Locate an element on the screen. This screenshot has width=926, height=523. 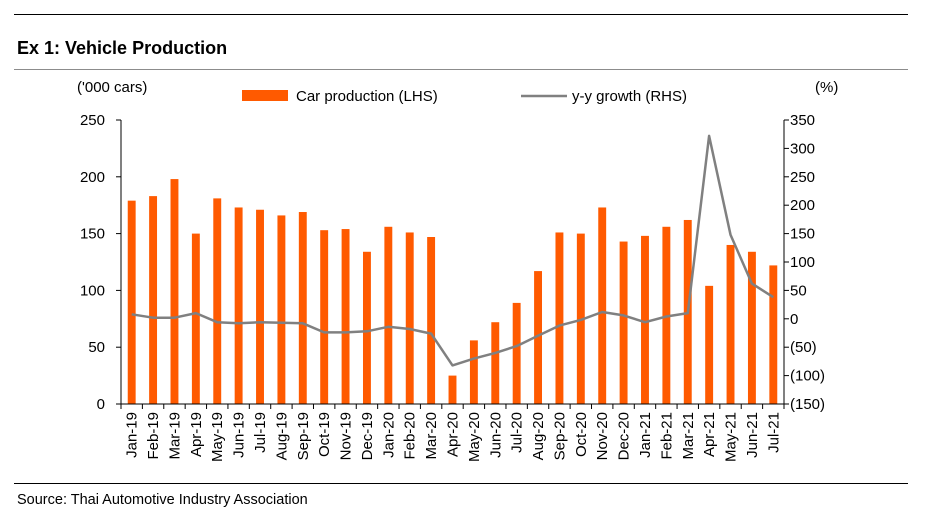
right-tick-label: (50) is located at coordinates (803, 347).